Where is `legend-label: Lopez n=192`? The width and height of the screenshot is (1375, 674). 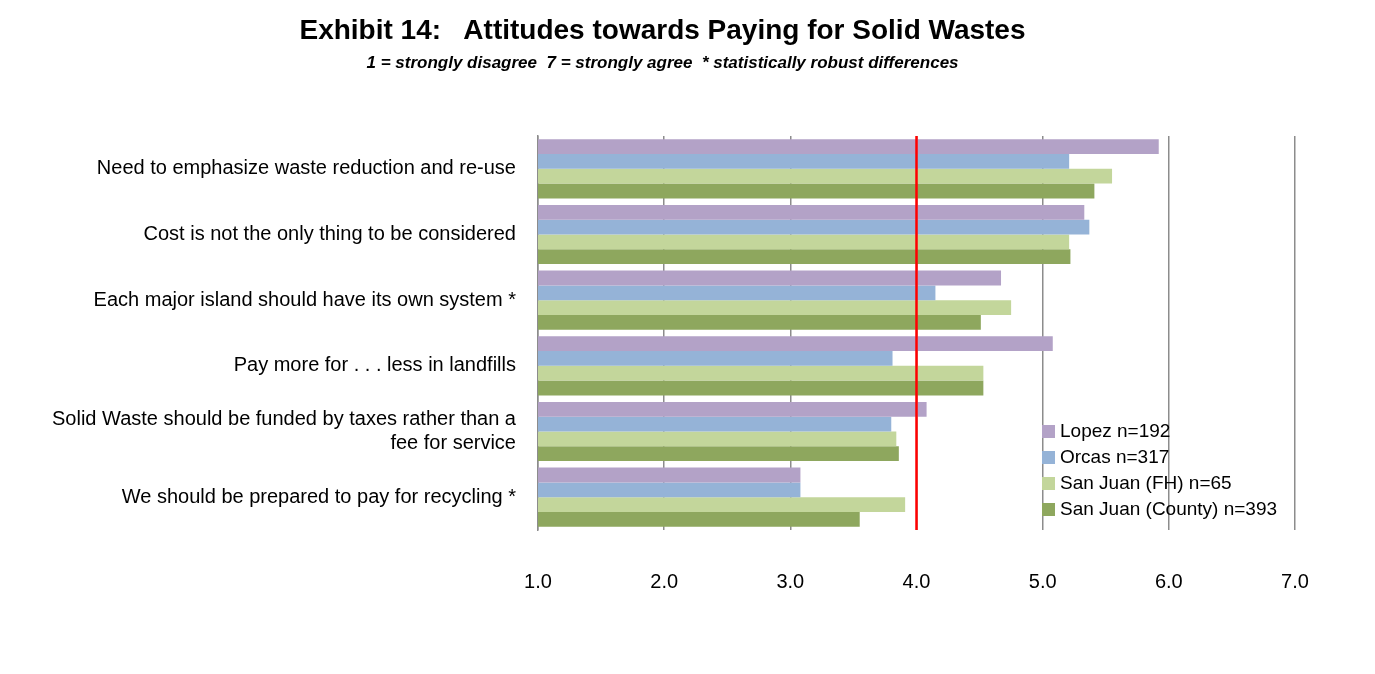 legend-label: Lopez n=192 is located at coordinates (1115, 431).